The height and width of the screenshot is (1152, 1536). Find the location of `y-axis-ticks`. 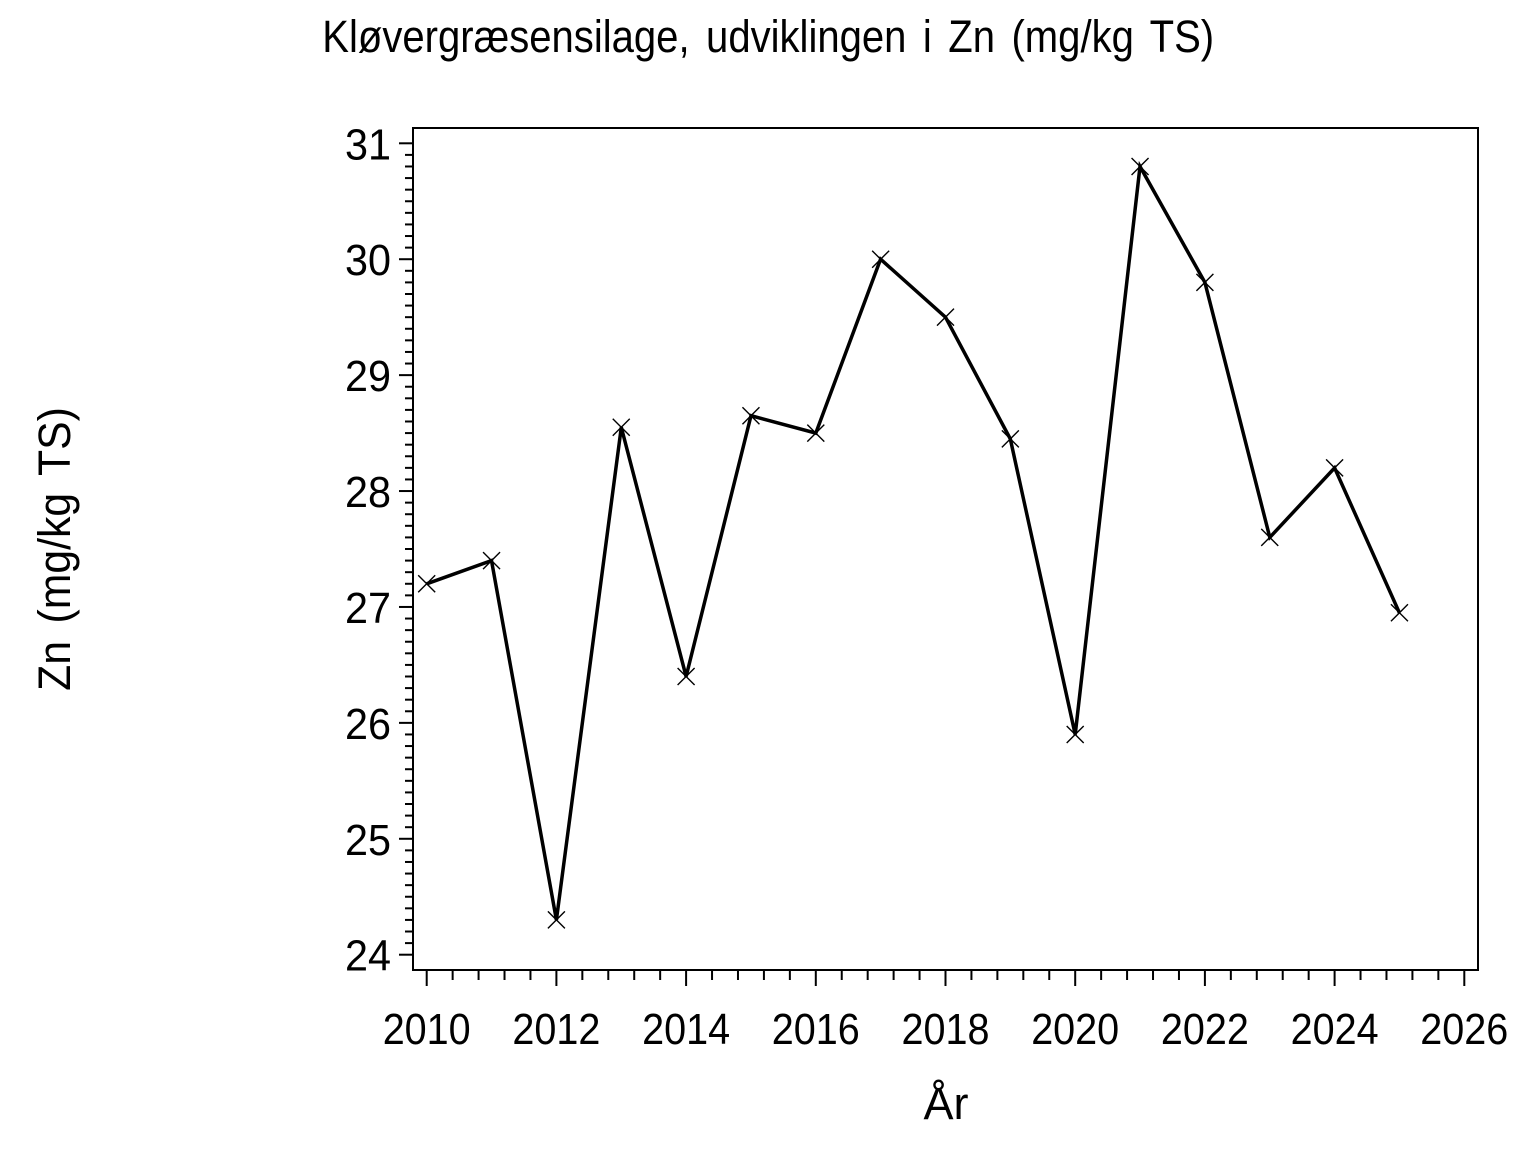

y-axis-ticks is located at coordinates (406, 549).